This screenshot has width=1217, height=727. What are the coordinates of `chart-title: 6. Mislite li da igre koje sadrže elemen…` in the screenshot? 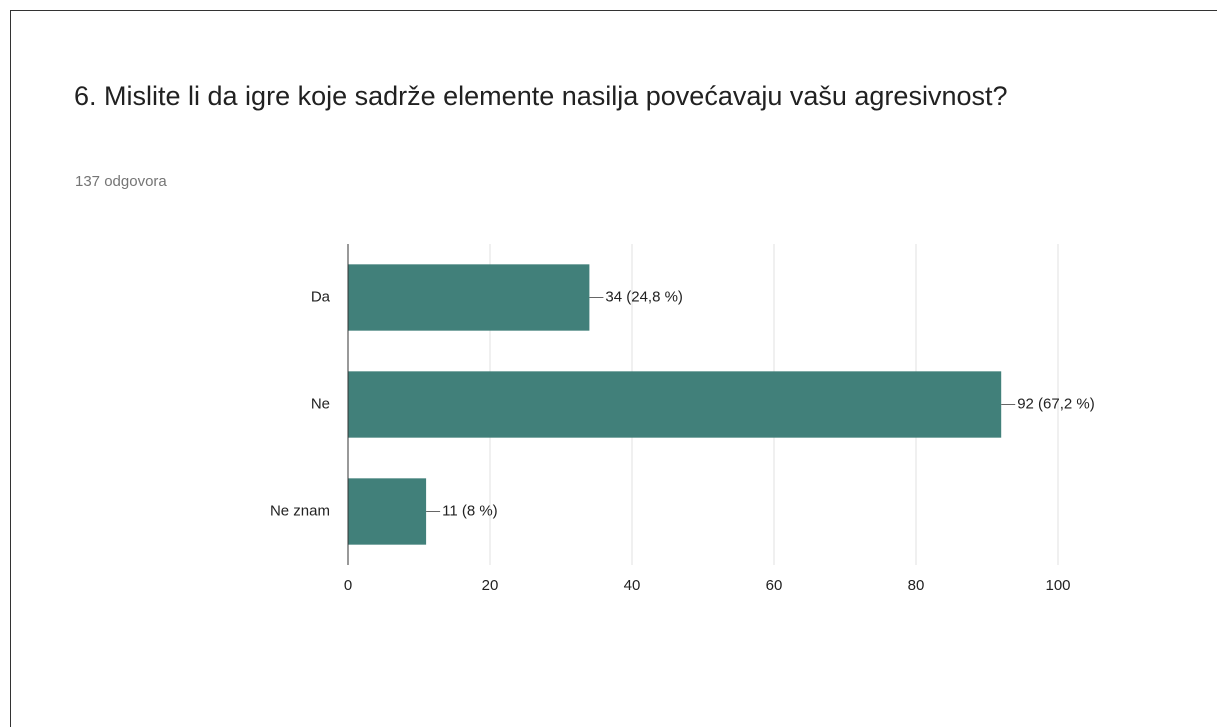 It's located at (541, 96).